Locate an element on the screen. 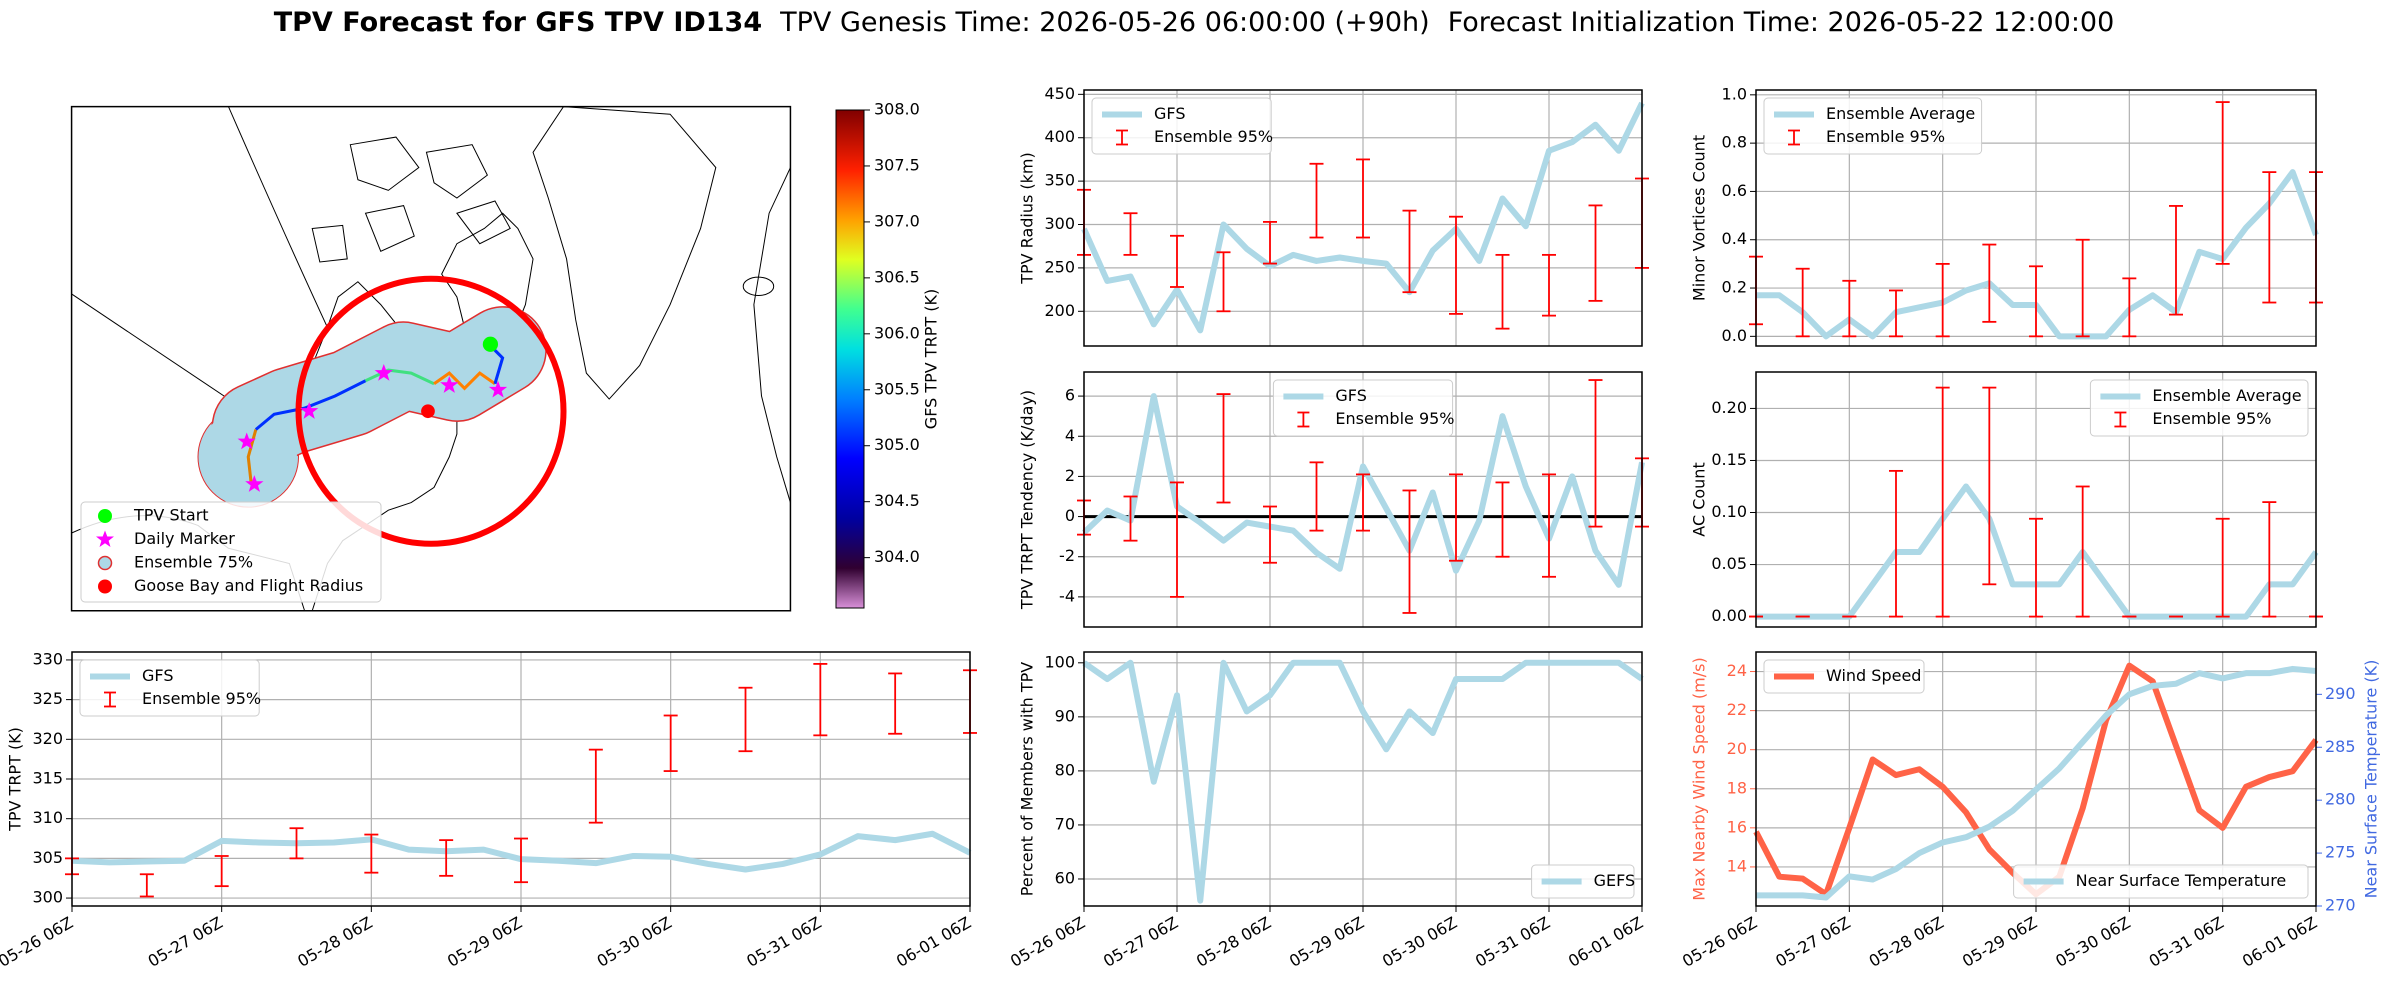 This screenshot has height=982, width=2384. y2-tick-label: 290 is located at coordinates (2340, 693).